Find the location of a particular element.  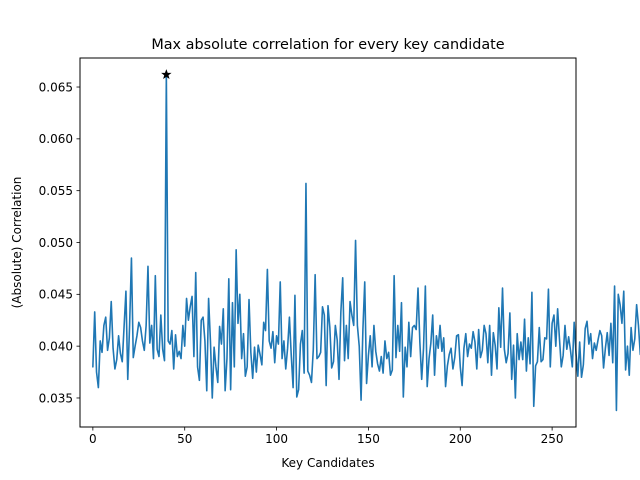

x-axis-label: Key Candidates is located at coordinates (327, 463).